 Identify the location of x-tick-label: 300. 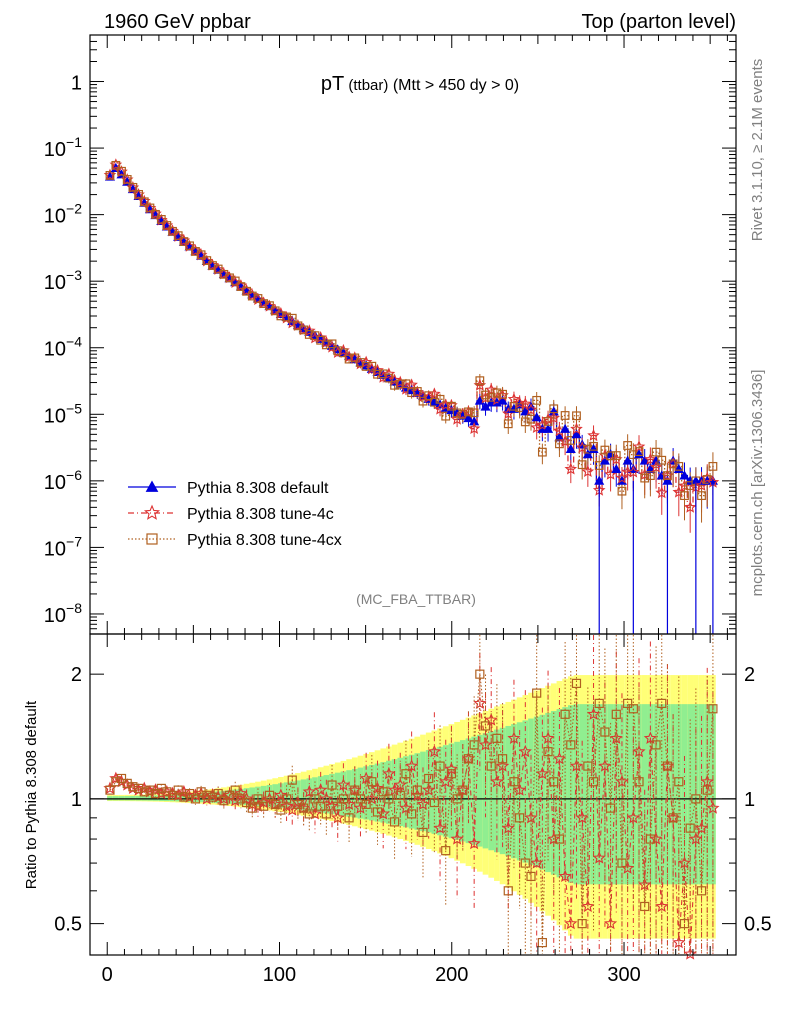
(623, 975).